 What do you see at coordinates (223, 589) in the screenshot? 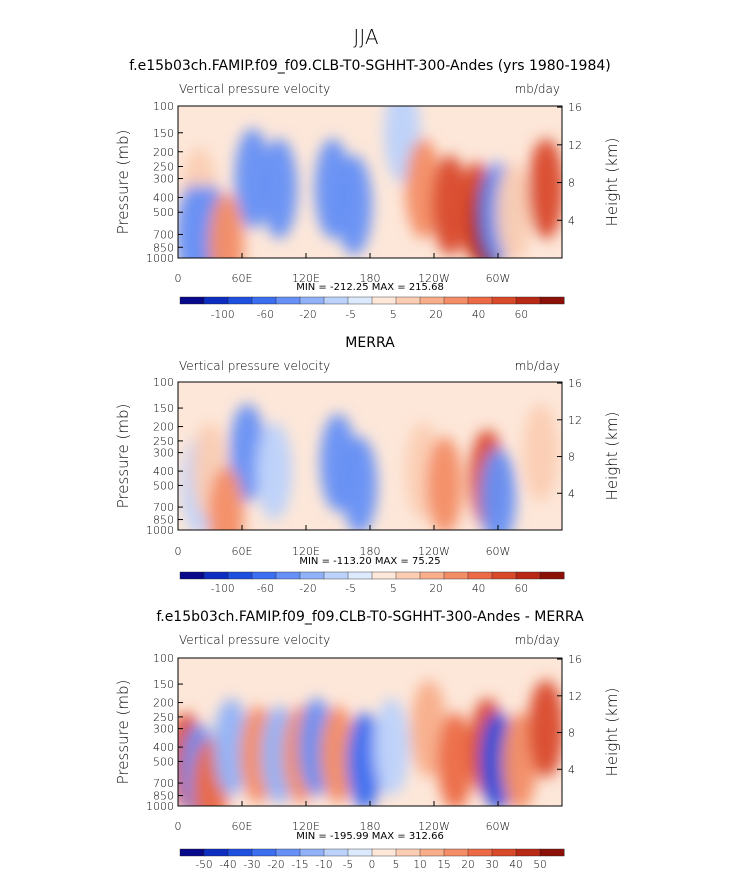
I see `colorbar-label: -100` at bounding box center [223, 589].